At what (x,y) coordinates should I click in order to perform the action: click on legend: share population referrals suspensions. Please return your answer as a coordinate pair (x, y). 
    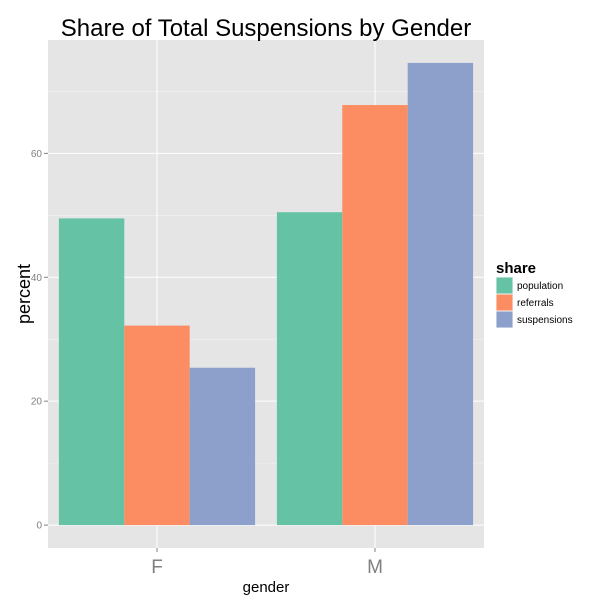
    Looking at the image, I should click on (534, 294).